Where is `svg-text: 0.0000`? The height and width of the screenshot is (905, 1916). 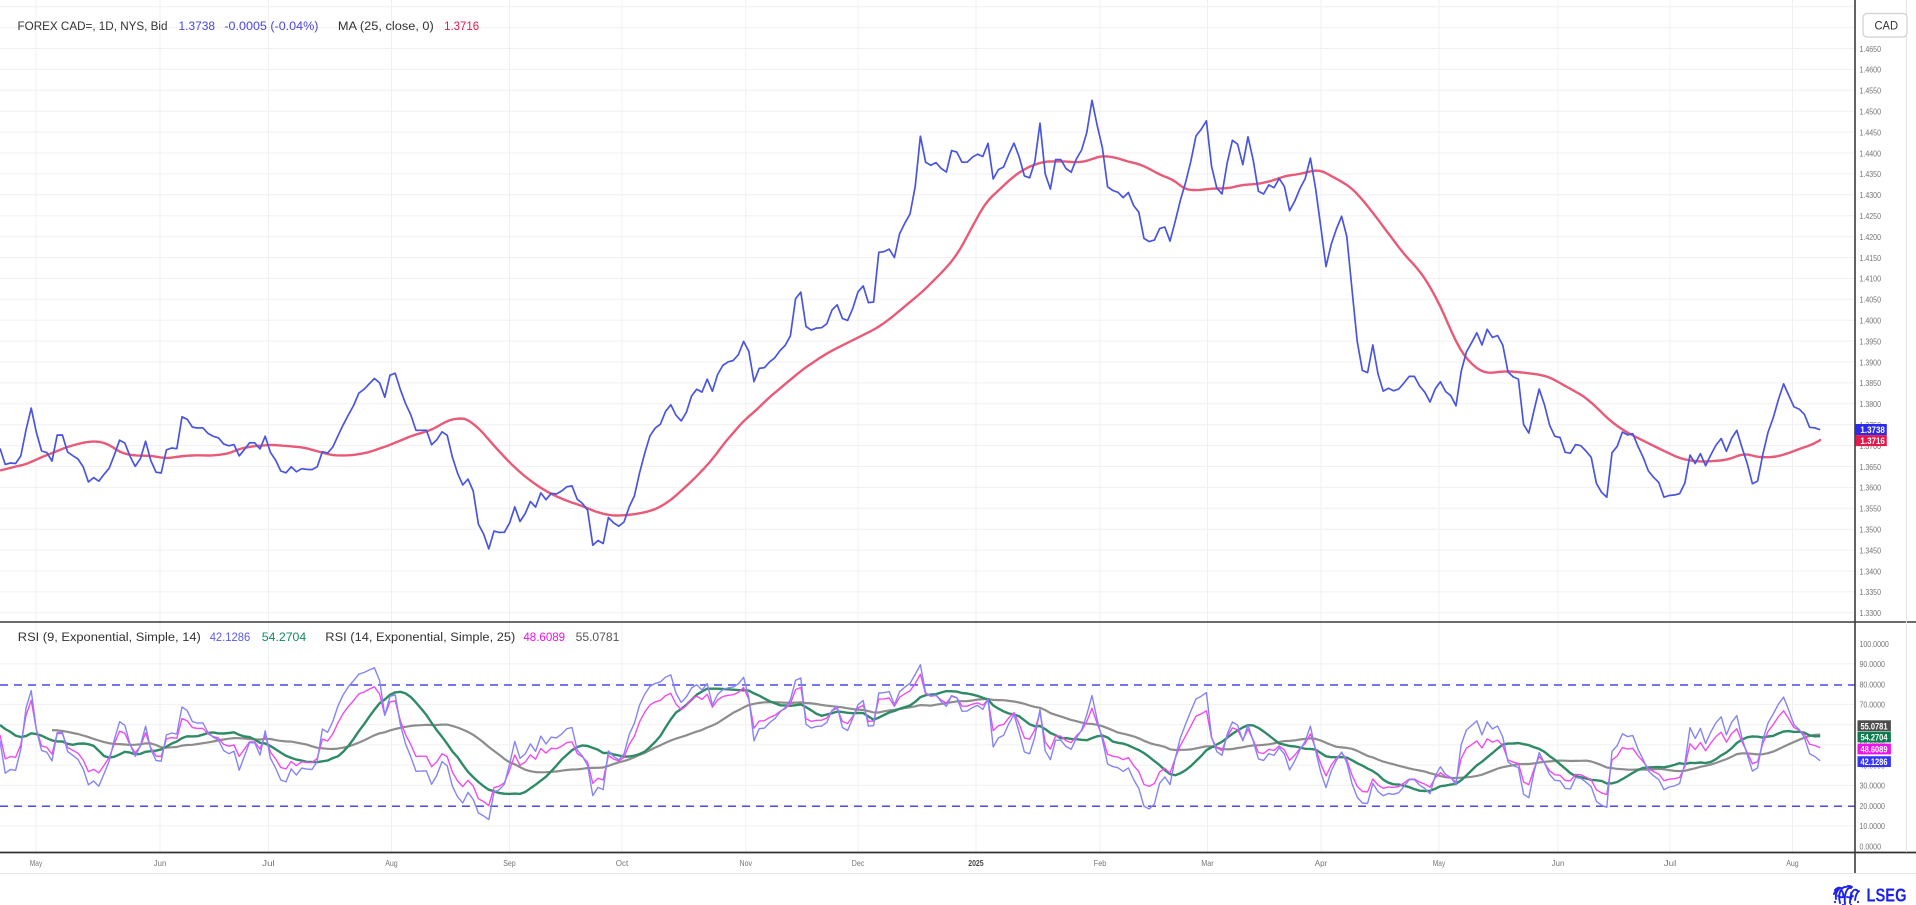
svg-text: 0.0000 is located at coordinates (1871, 846).